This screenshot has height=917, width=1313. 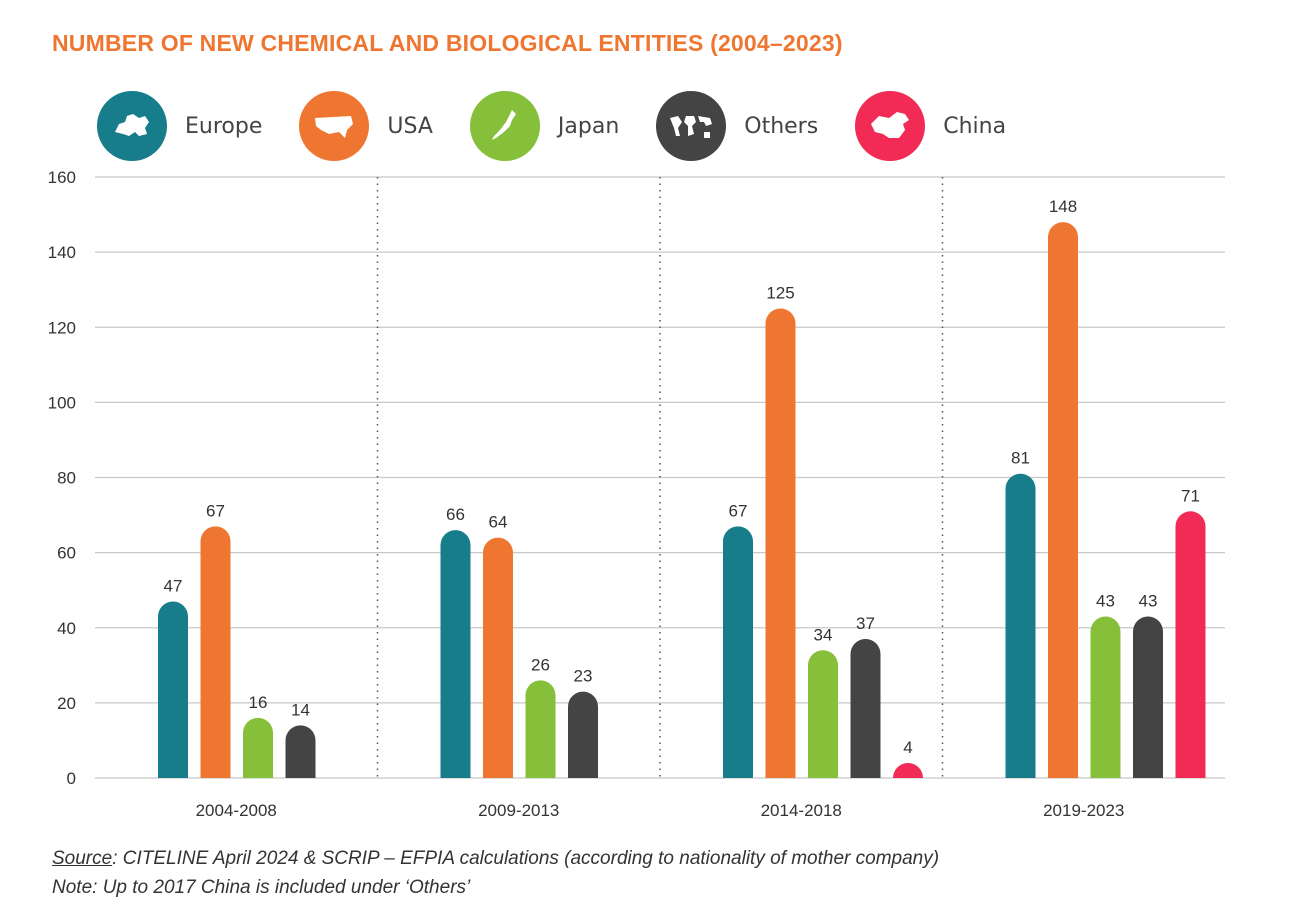 What do you see at coordinates (975, 126) in the screenshot?
I see `legend-label-china: China` at bounding box center [975, 126].